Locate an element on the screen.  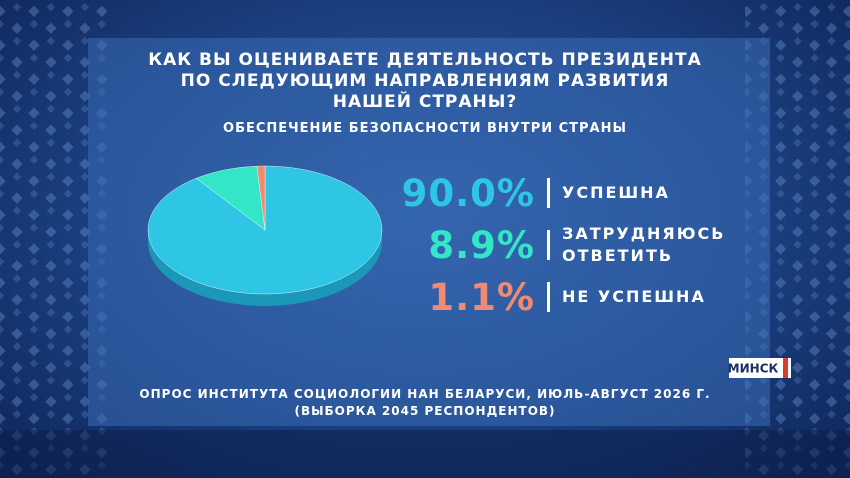
legend-label: ЗАТРУДНЯЮСЬ ОТВЕТИТЬ is located at coordinates (644, 244).